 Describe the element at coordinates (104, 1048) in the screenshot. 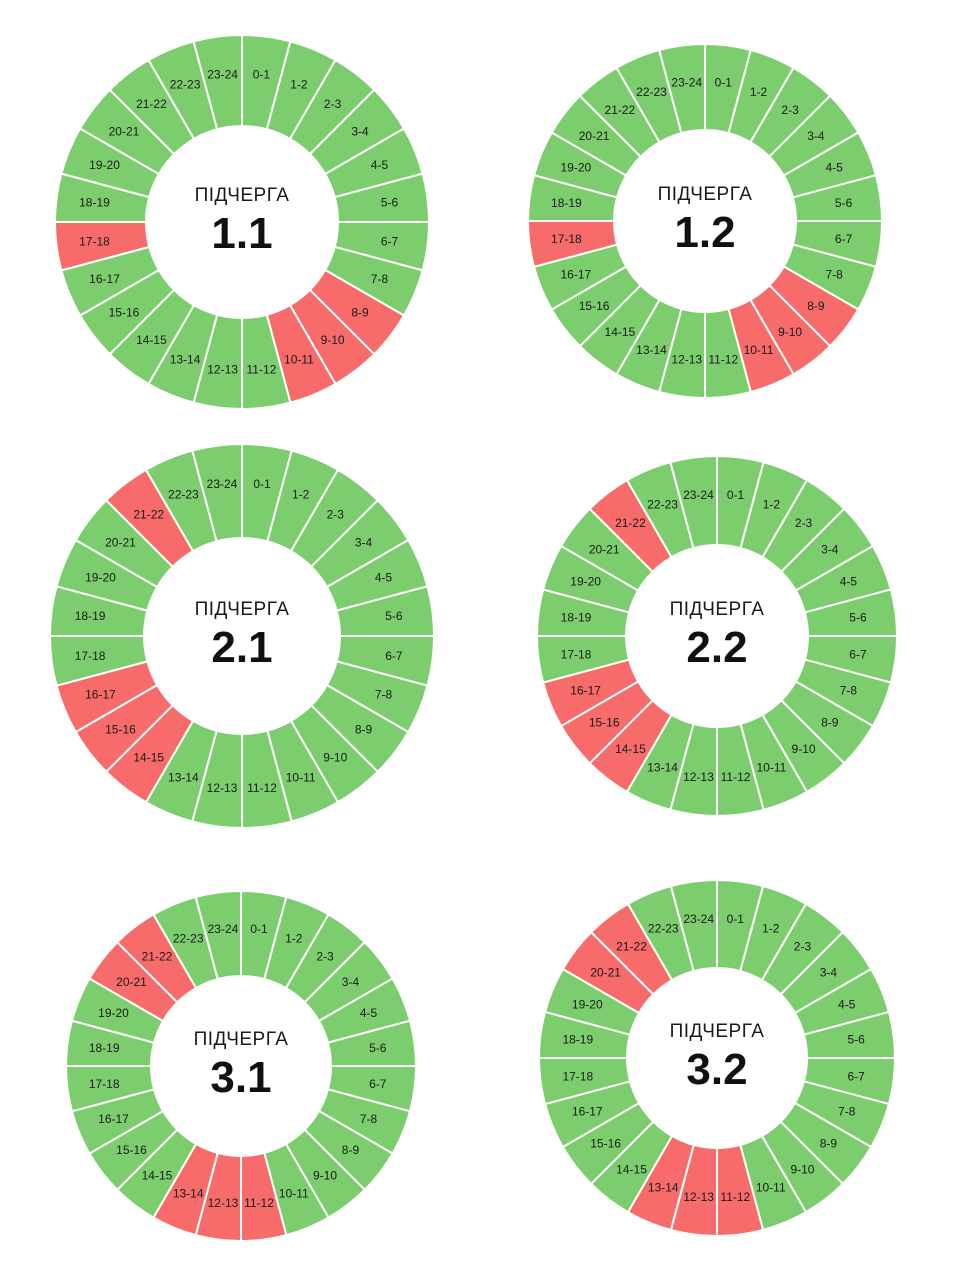

I see `hour-label: 18-19` at that location.